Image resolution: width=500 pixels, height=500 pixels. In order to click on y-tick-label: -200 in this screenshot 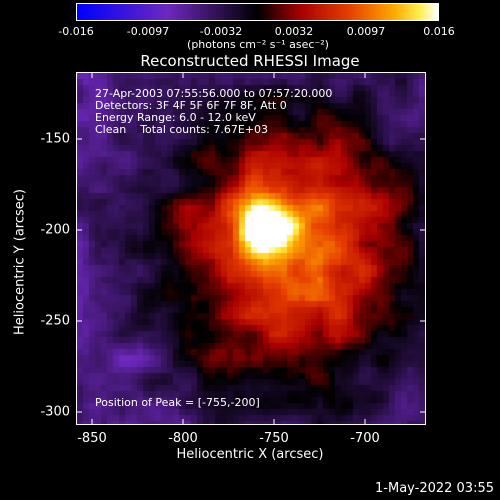, I will do `click(55, 230)`.